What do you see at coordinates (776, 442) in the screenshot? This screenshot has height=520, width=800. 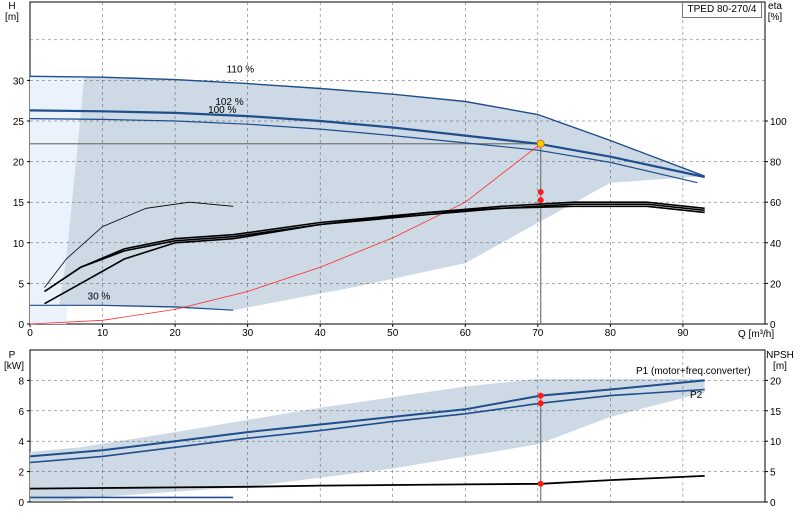 I see `npsh-tick-label: 10` at bounding box center [776, 442].